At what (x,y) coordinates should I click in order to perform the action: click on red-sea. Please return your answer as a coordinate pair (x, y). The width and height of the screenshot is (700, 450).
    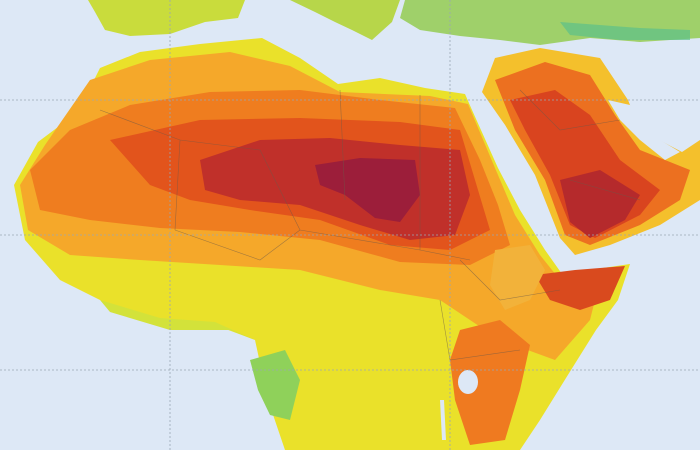
    Looking at the image, I should click on (512, 171).